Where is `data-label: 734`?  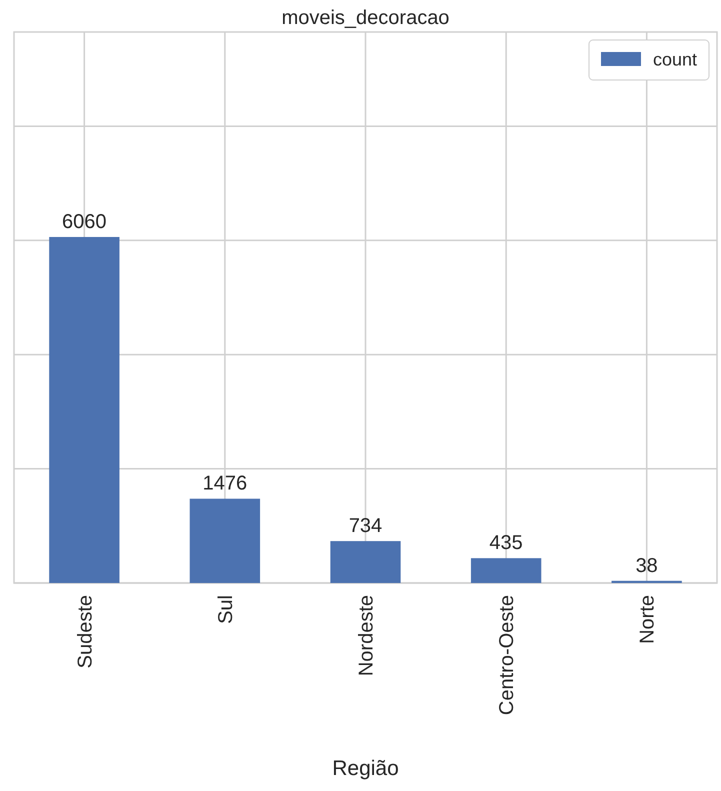 data-label: 734 is located at coordinates (365, 526).